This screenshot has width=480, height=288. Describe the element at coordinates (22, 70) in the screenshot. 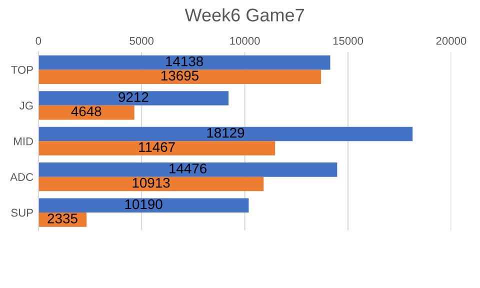

I see `y-tick-label: TOP` at that location.